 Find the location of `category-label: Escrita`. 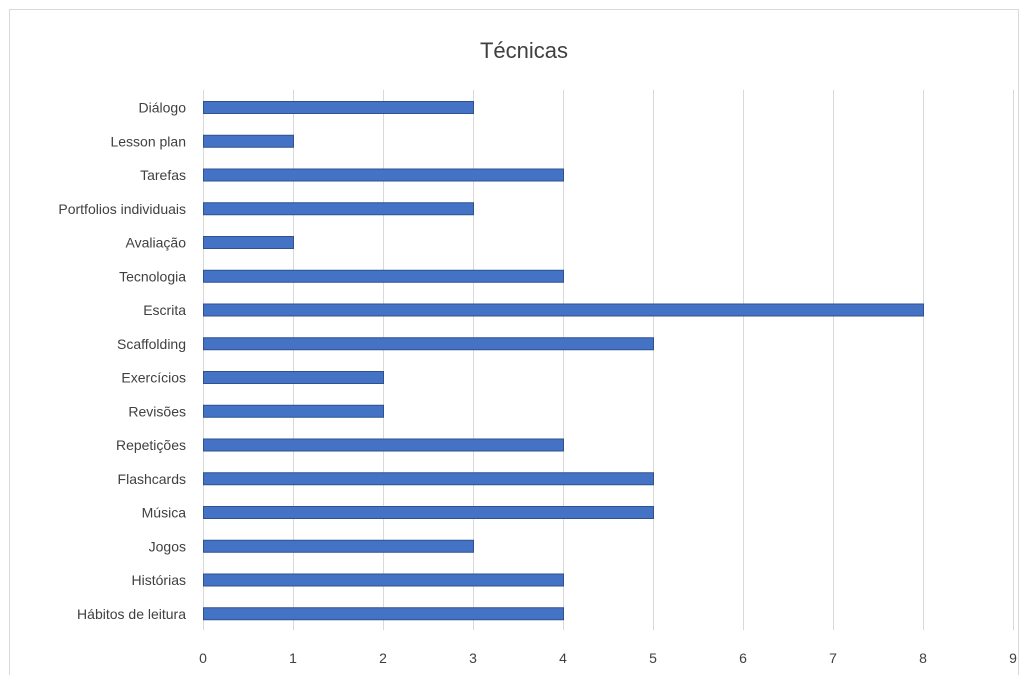

category-label: Escrita is located at coordinates (164, 310).